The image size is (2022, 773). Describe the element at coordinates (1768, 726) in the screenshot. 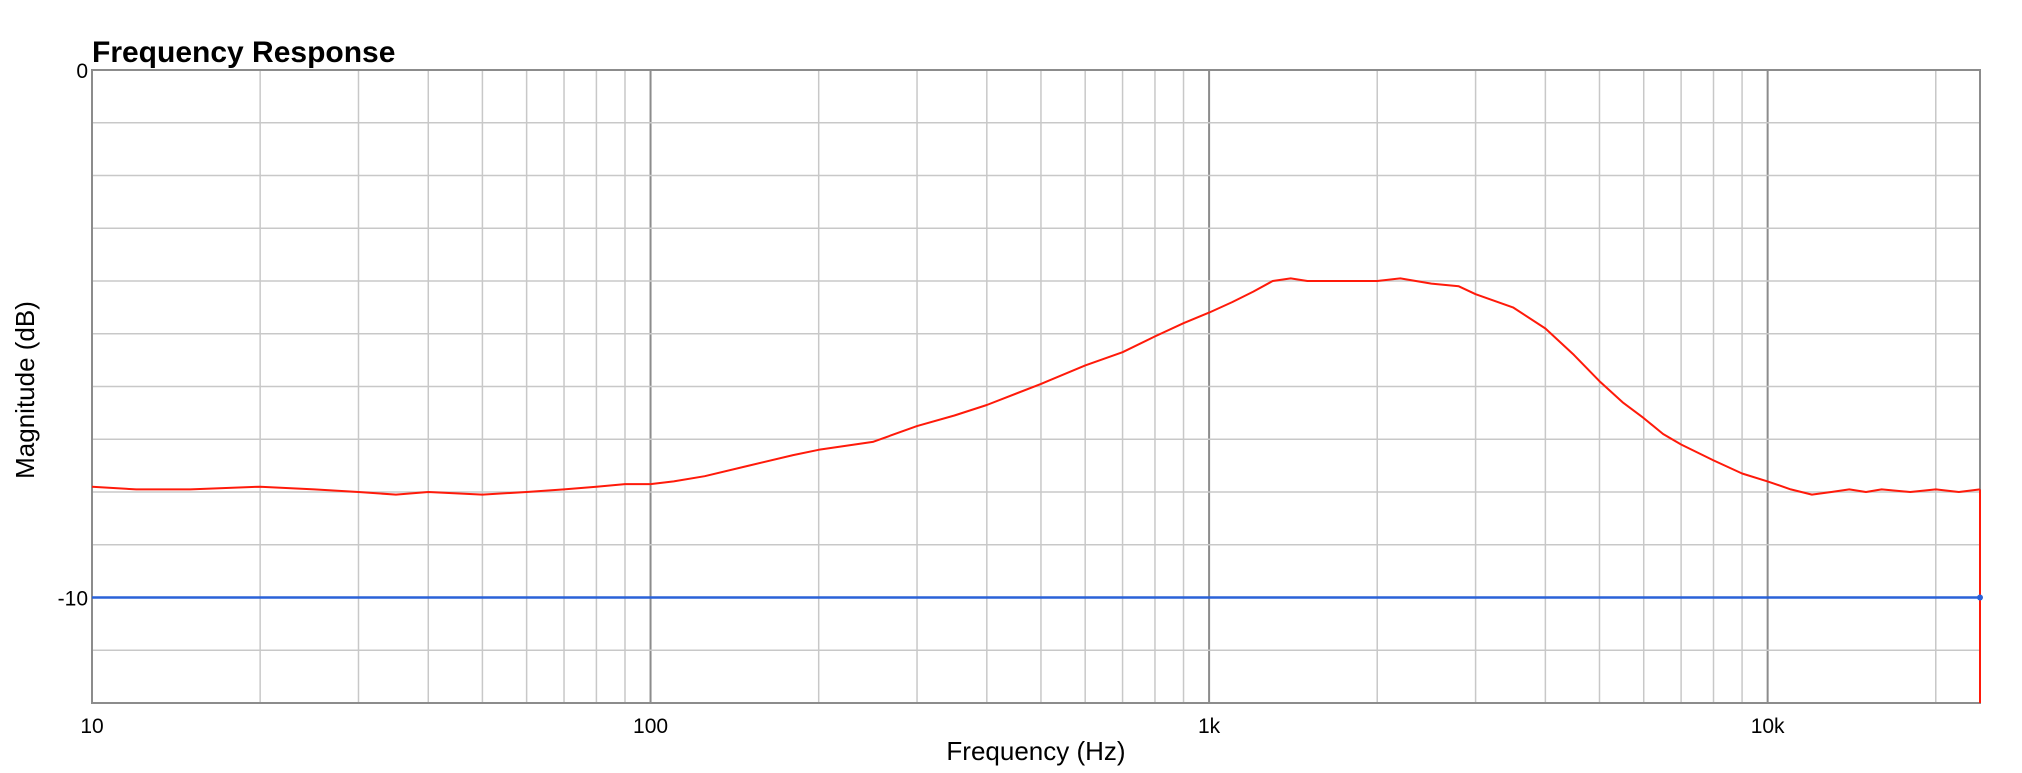

I see `x-tick-label: 10k` at that location.